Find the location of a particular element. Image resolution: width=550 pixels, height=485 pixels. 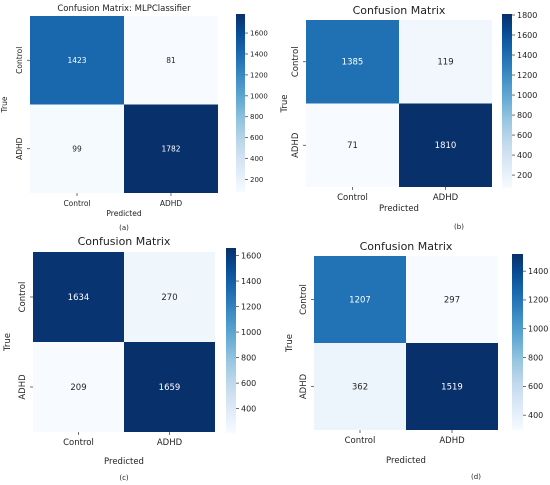

cell-value-label: 1207 is located at coordinates (360, 300).